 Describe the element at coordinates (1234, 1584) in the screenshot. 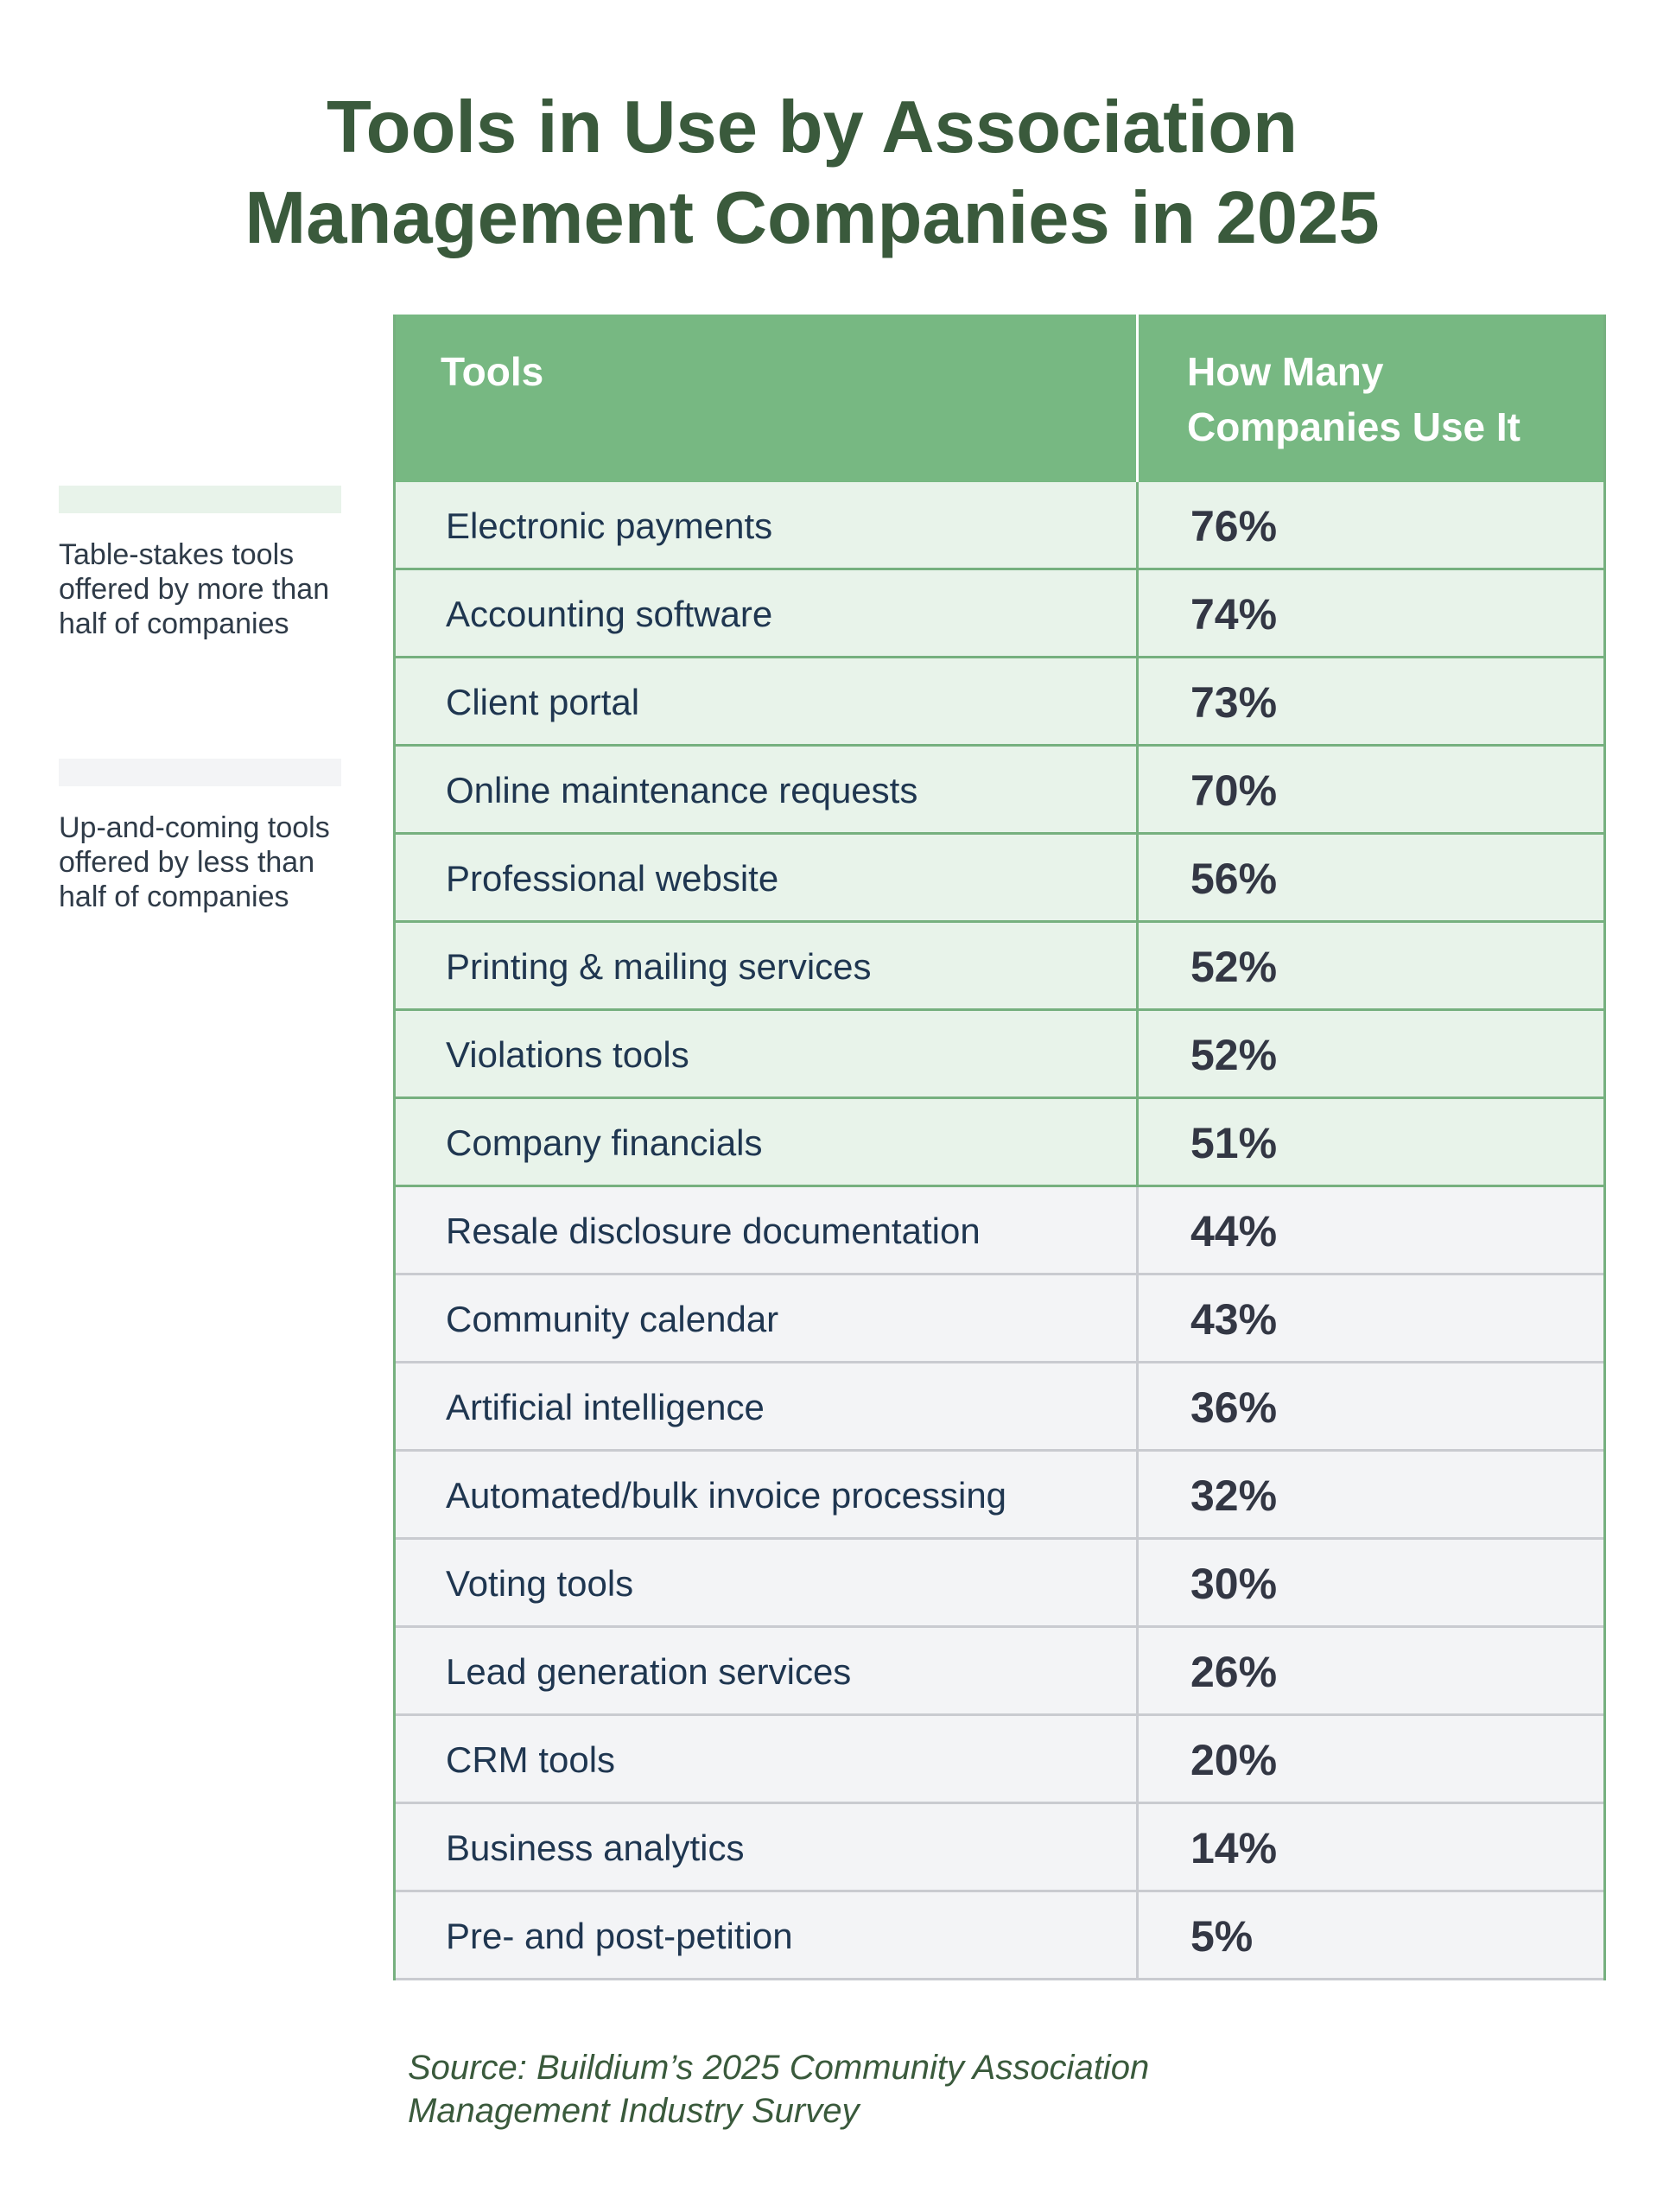

I see `usage-percentage: 30%` at that location.